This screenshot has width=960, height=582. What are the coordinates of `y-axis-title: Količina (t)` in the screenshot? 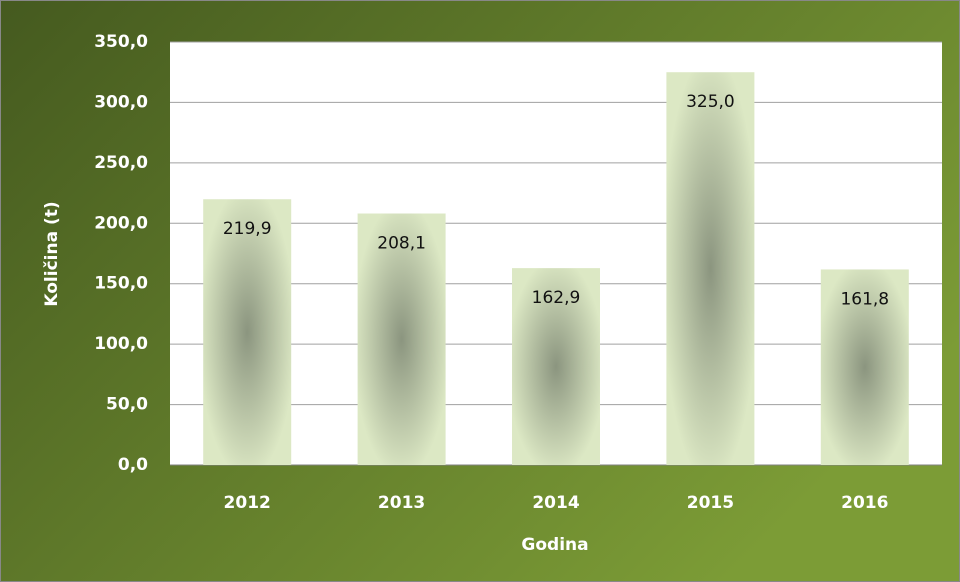 It's located at (52, 253).